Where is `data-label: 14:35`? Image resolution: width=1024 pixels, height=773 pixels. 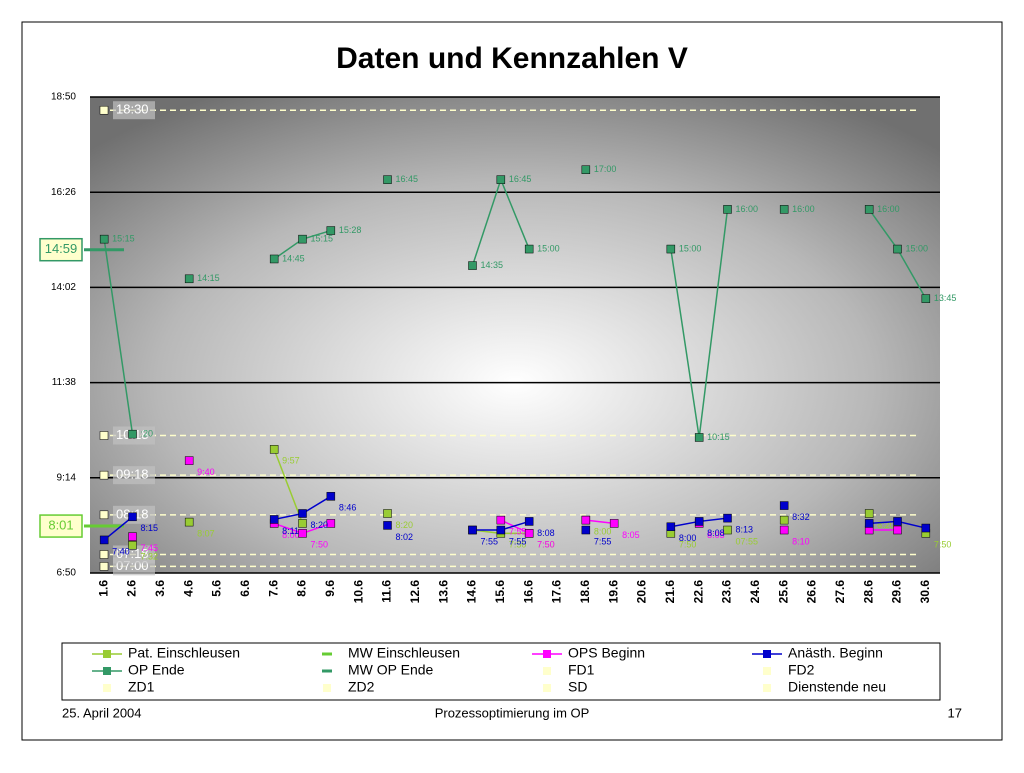
data-label: 14:35 is located at coordinates (492, 265).